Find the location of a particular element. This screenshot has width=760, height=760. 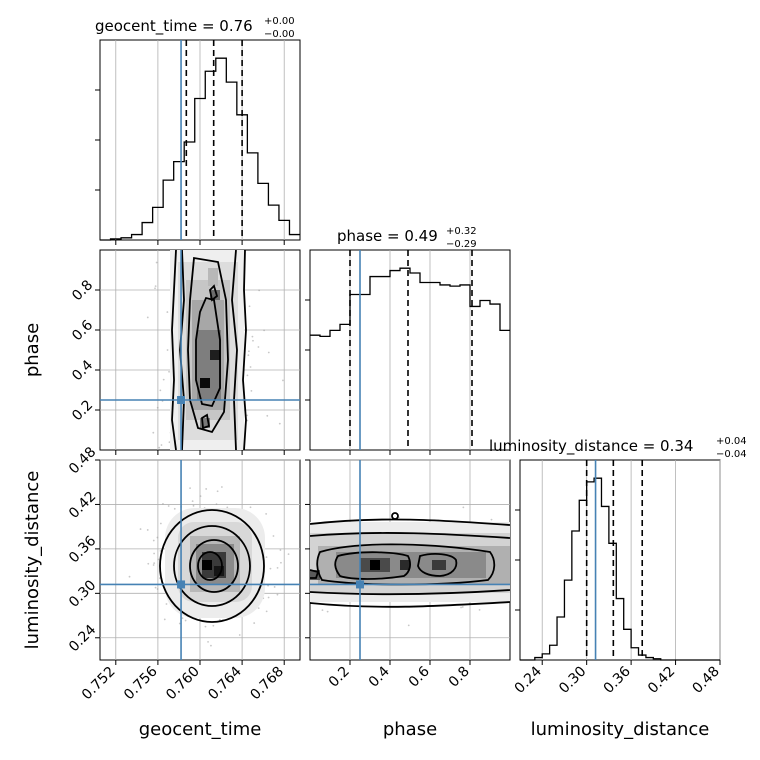

xlabel-geocent-time: geocent_time is located at coordinates (200, 729).